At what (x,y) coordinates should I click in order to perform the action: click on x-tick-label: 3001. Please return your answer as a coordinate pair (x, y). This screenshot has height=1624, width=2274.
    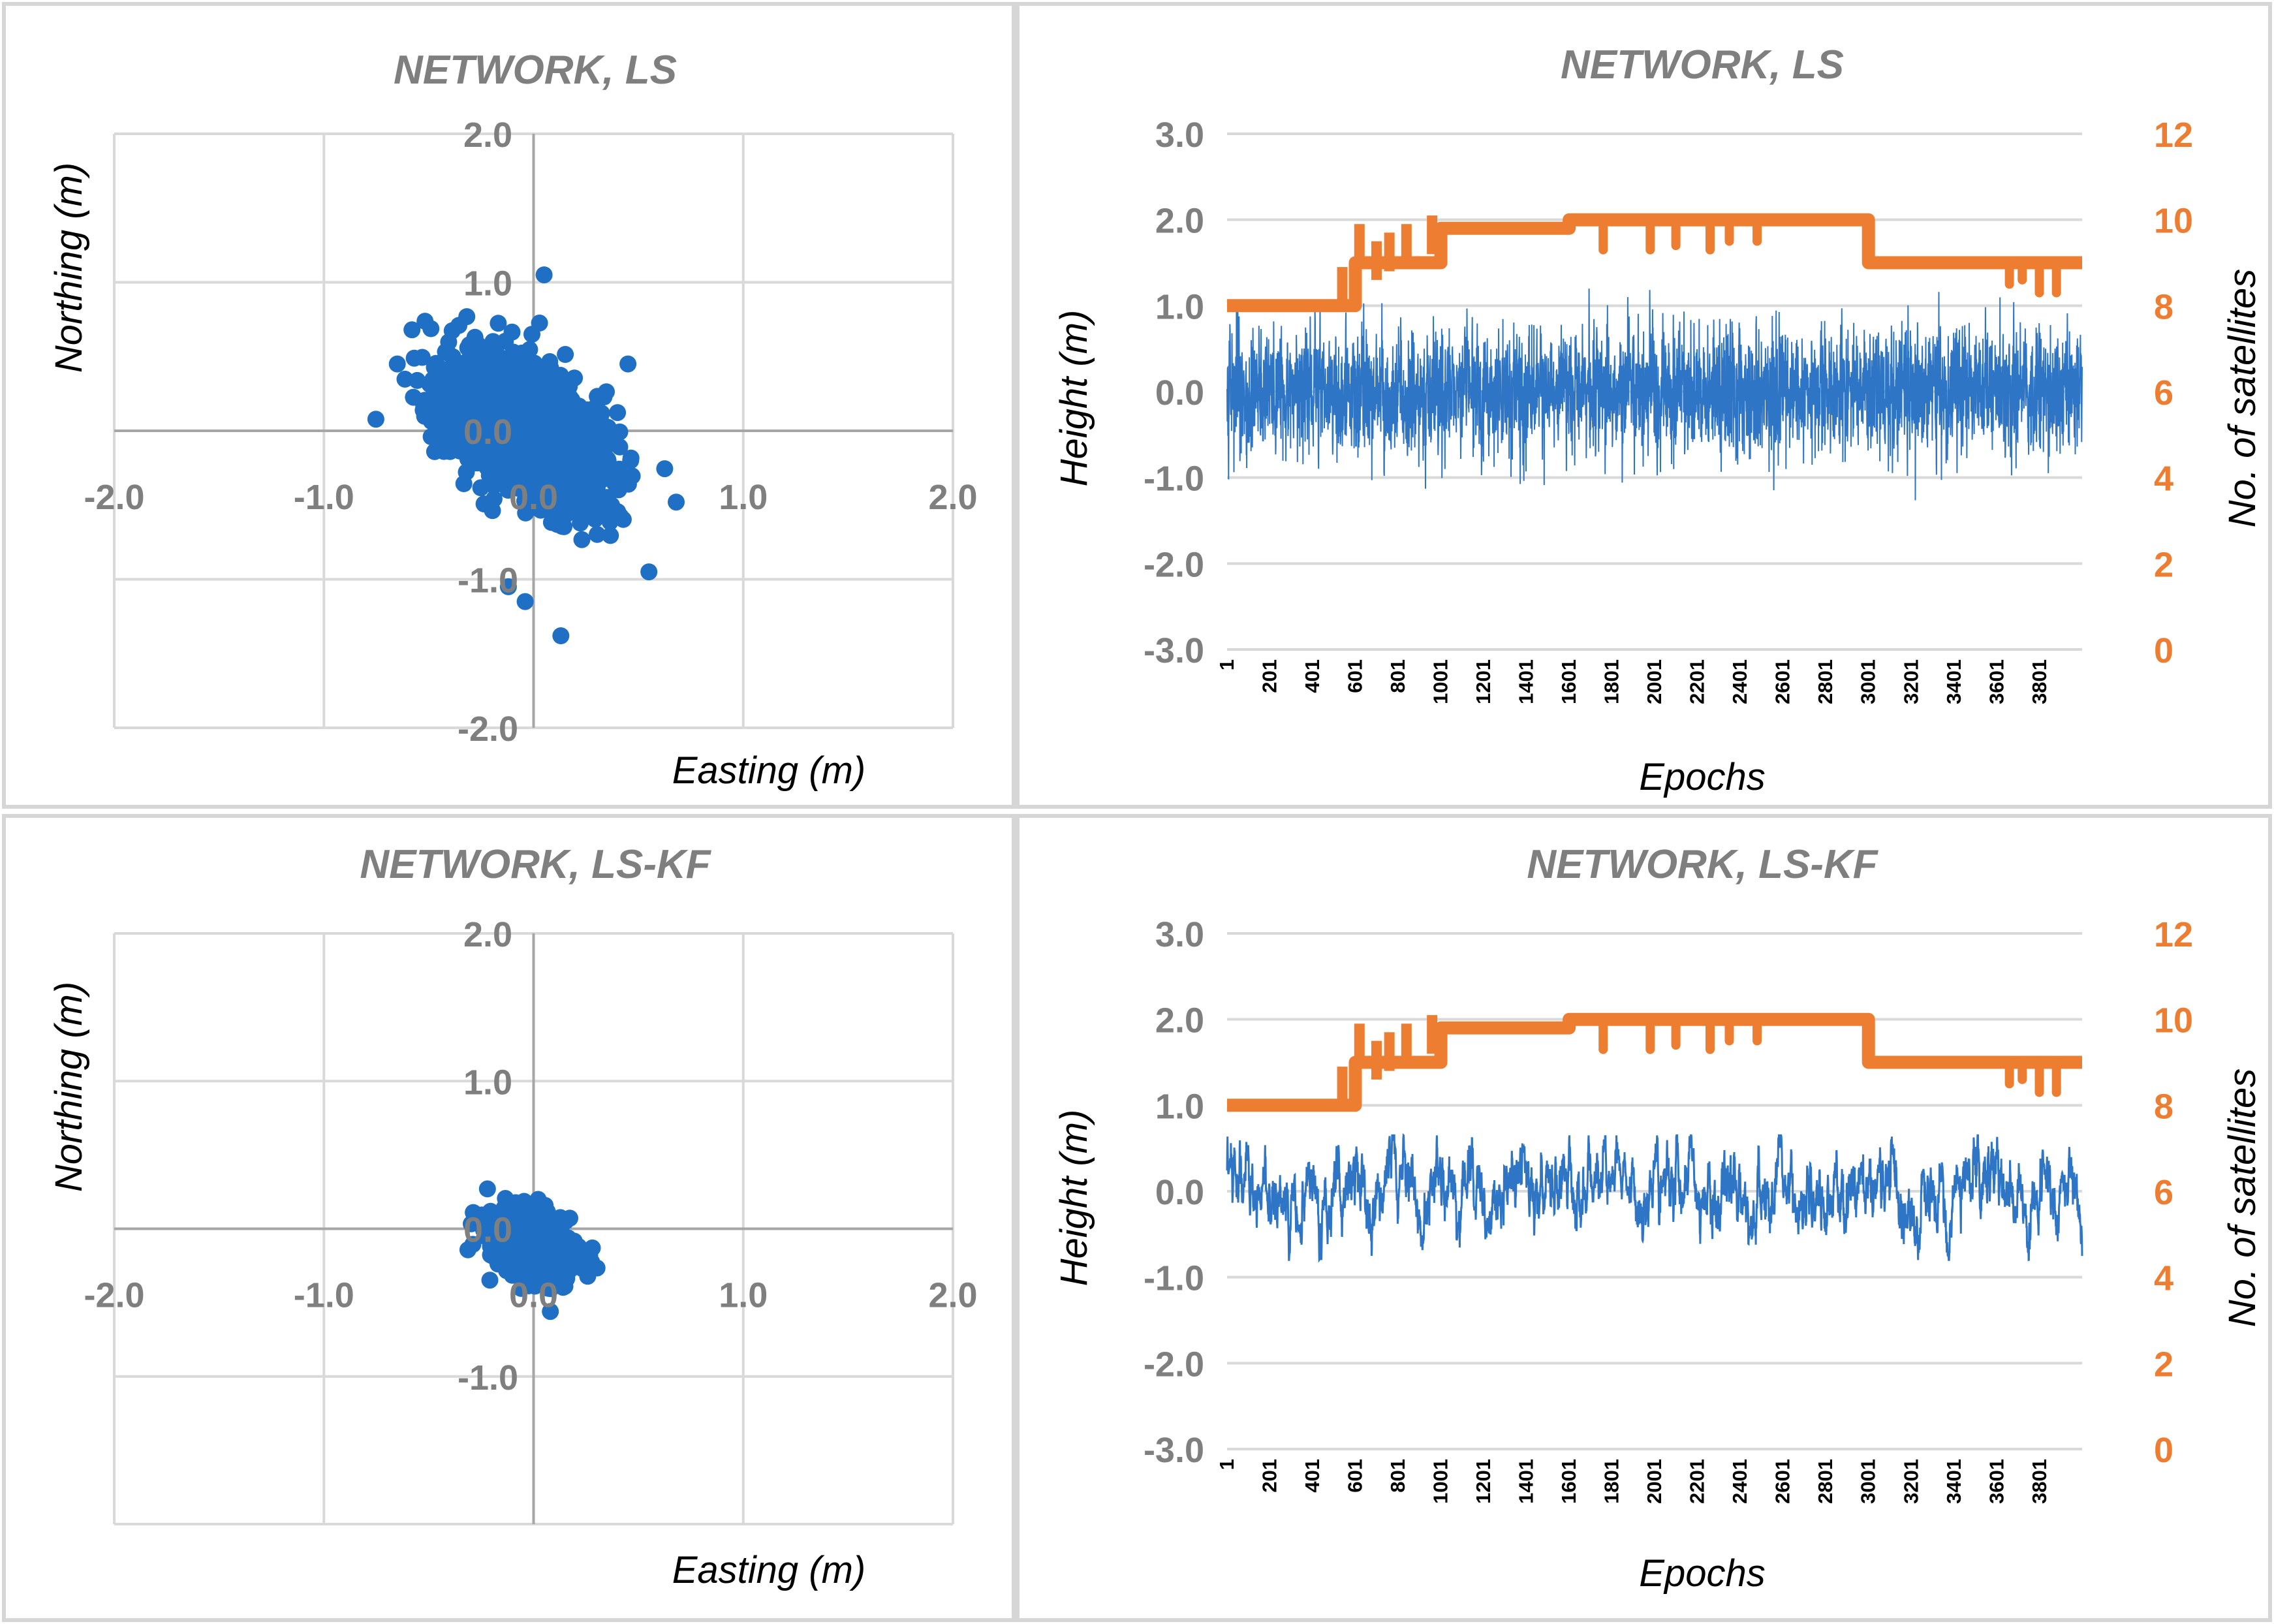
    Looking at the image, I should click on (1869, 1481).